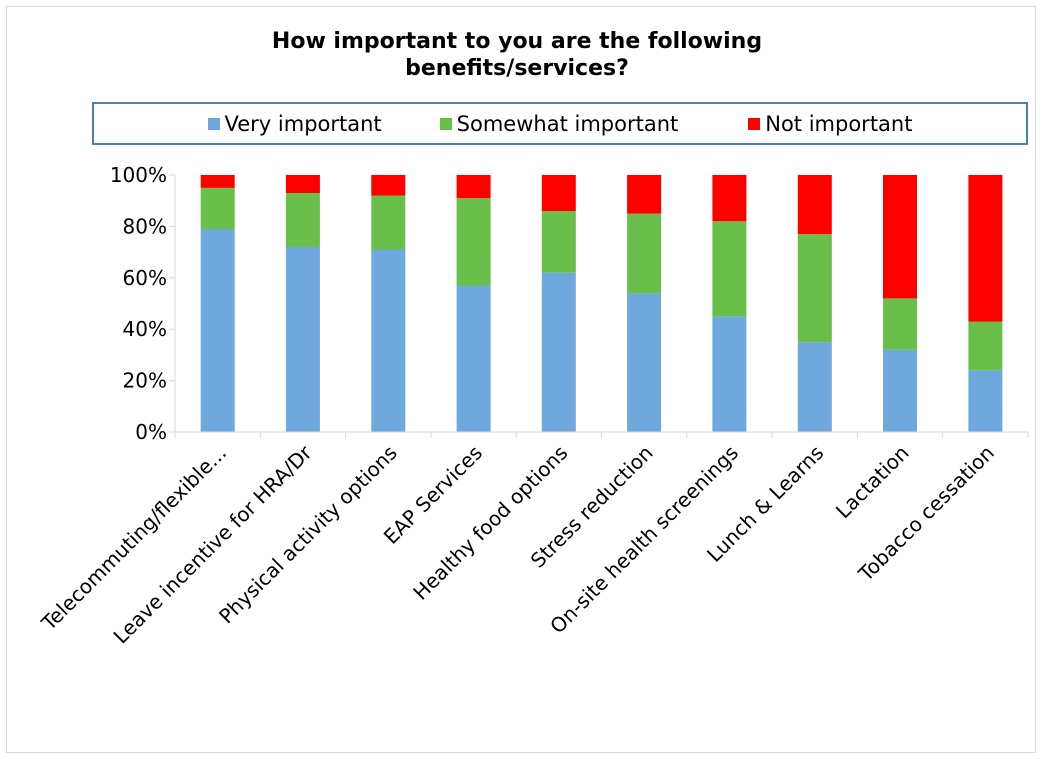 Image resolution: width=1042 pixels, height=759 pixels. I want to click on x-category-label: Lactation, so click(872, 482).